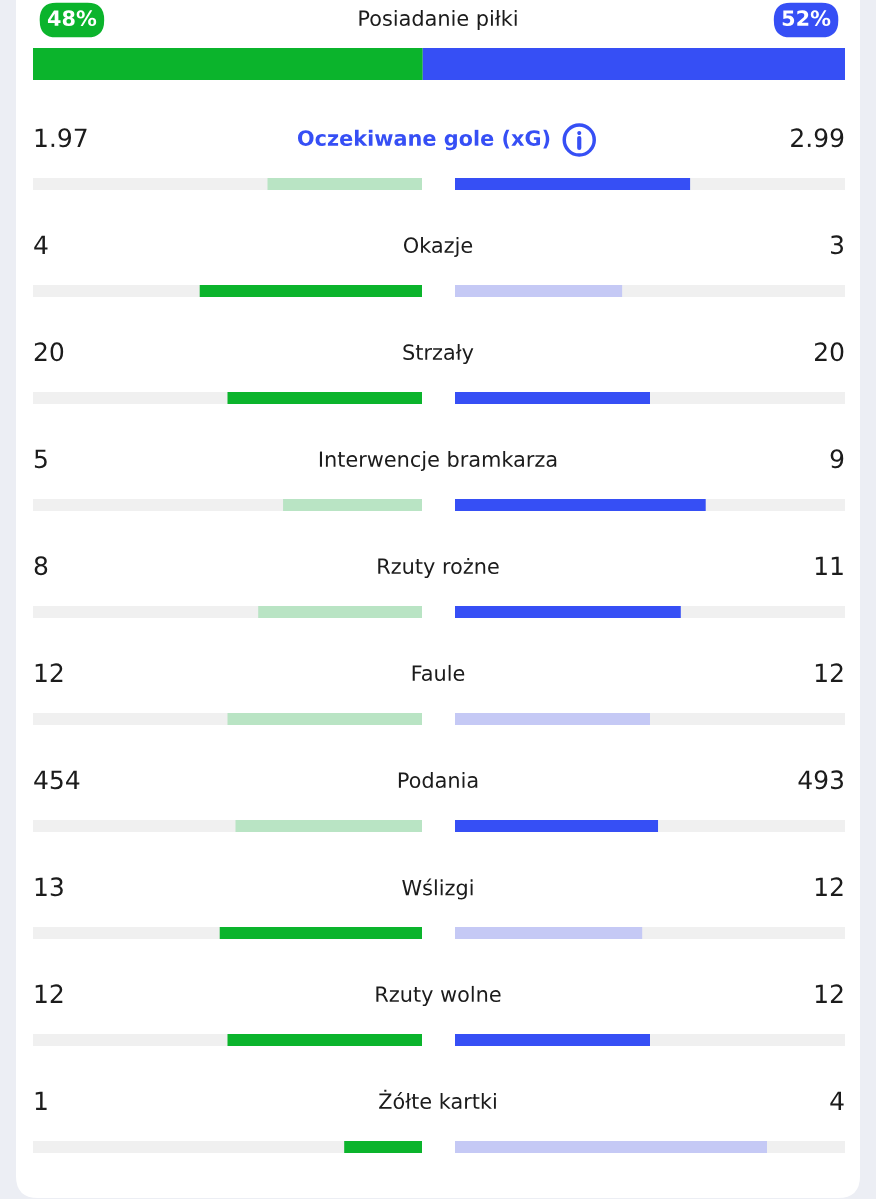 This screenshot has width=876, height=1199. Describe the element at coordinates (437, 1099) in the screenshot. I see `category-label: Żółte kartki` at that location.